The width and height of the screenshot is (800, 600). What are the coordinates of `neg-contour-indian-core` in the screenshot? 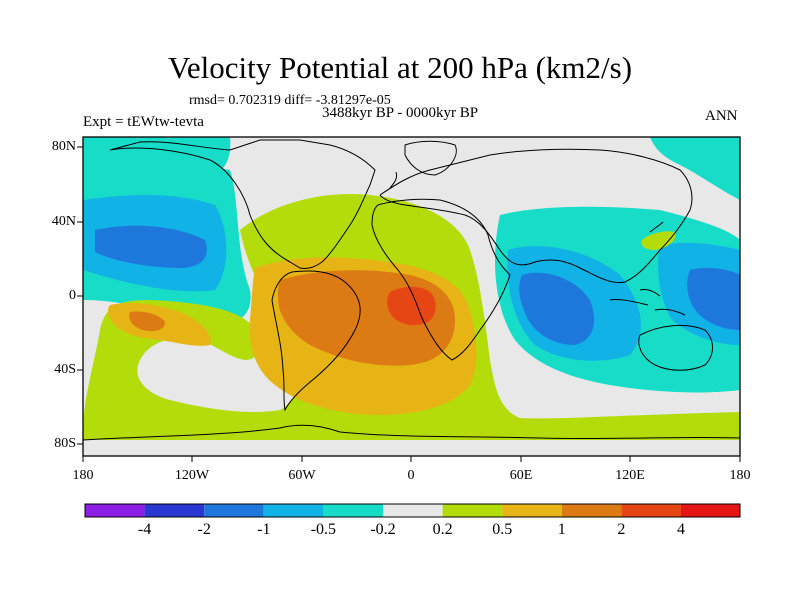 It's located at (557, 308).